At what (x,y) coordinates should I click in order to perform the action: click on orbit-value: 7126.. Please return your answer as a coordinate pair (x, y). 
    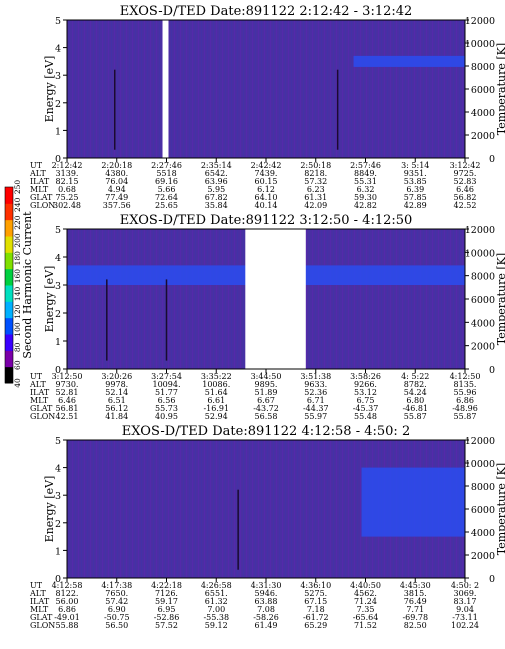
    Looking at the image, I should click on (166, 593).